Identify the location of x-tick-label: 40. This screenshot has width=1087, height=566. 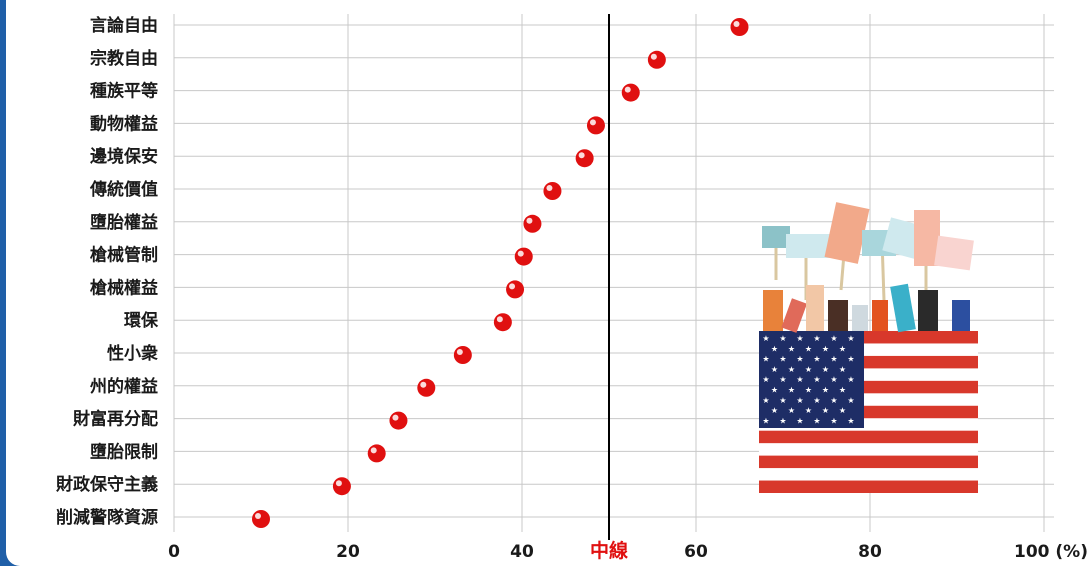
(522, 552).